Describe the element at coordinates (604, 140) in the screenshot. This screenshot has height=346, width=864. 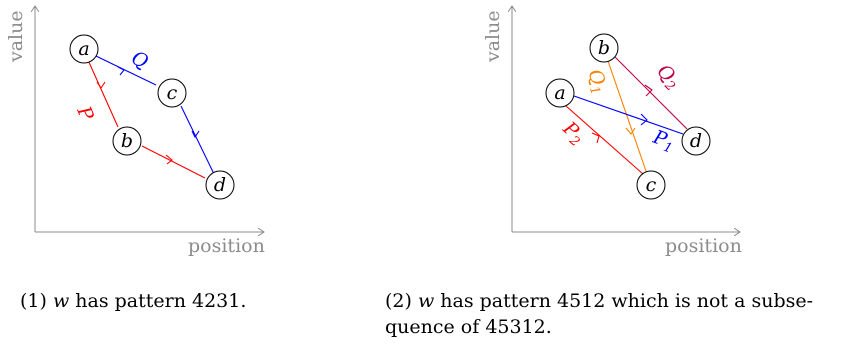
I see `edge-p2` at that location.